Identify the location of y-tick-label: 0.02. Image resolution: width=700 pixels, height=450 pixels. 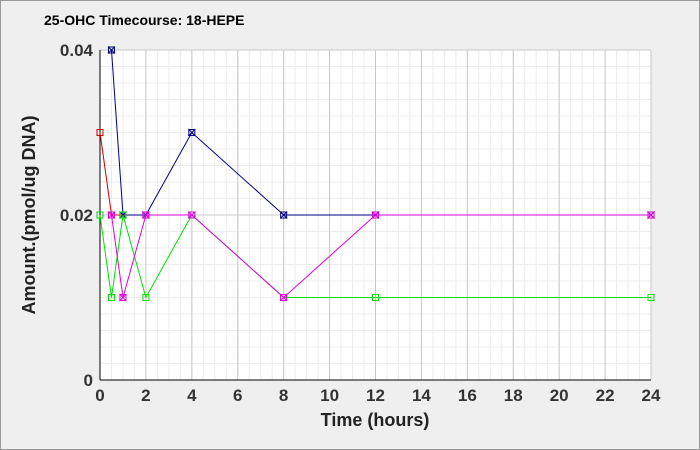
(76, 215).